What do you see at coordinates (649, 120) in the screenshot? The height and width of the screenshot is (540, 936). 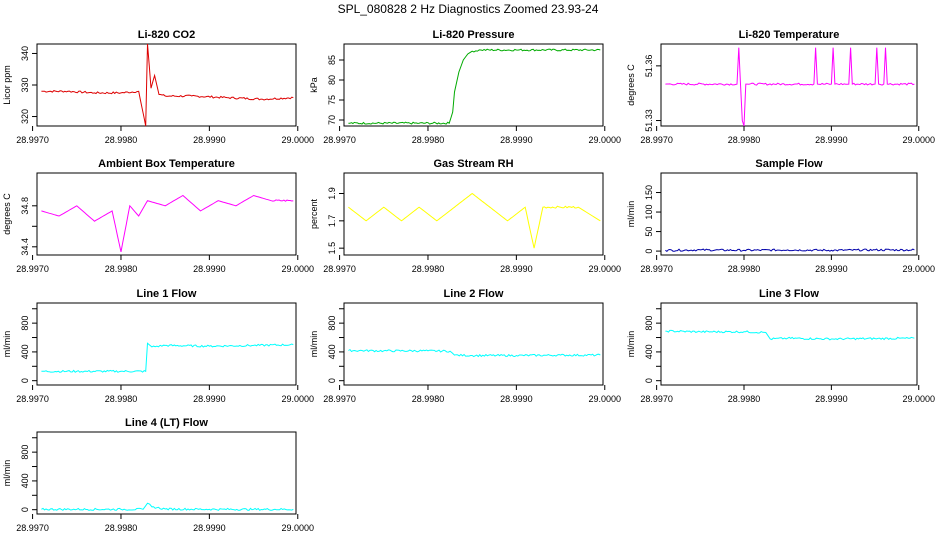 I see `y-tick-label: 51.33` at bounding box center [649, 120].